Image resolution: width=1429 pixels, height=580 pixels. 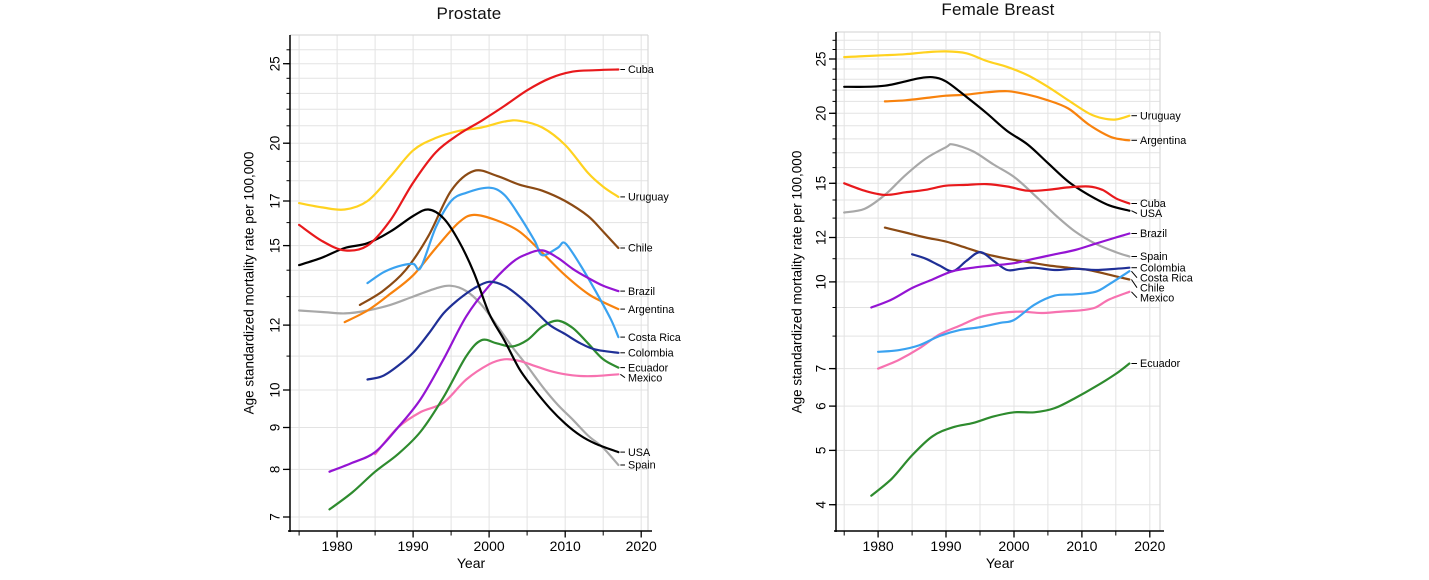 I want to click on label-leader-usa, so click(x=1134, y=212).